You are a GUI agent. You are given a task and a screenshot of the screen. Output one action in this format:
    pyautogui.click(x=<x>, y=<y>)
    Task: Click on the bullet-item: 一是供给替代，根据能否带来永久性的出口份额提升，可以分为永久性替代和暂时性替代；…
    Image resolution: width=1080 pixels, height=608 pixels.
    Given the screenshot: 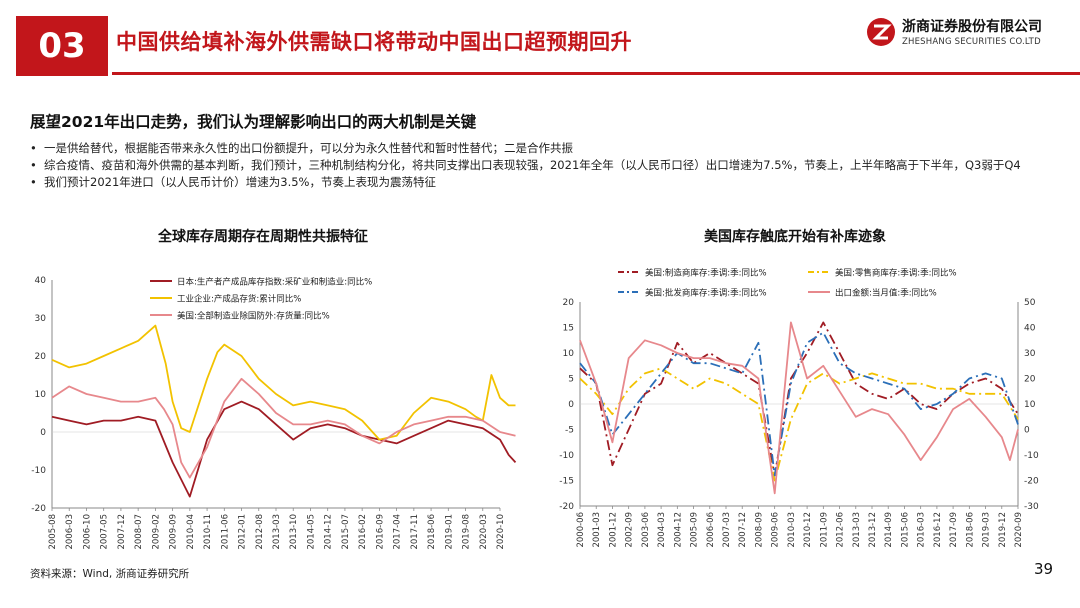 What is the action you would take?
    pyautogui.click(x=545, y=148)
    